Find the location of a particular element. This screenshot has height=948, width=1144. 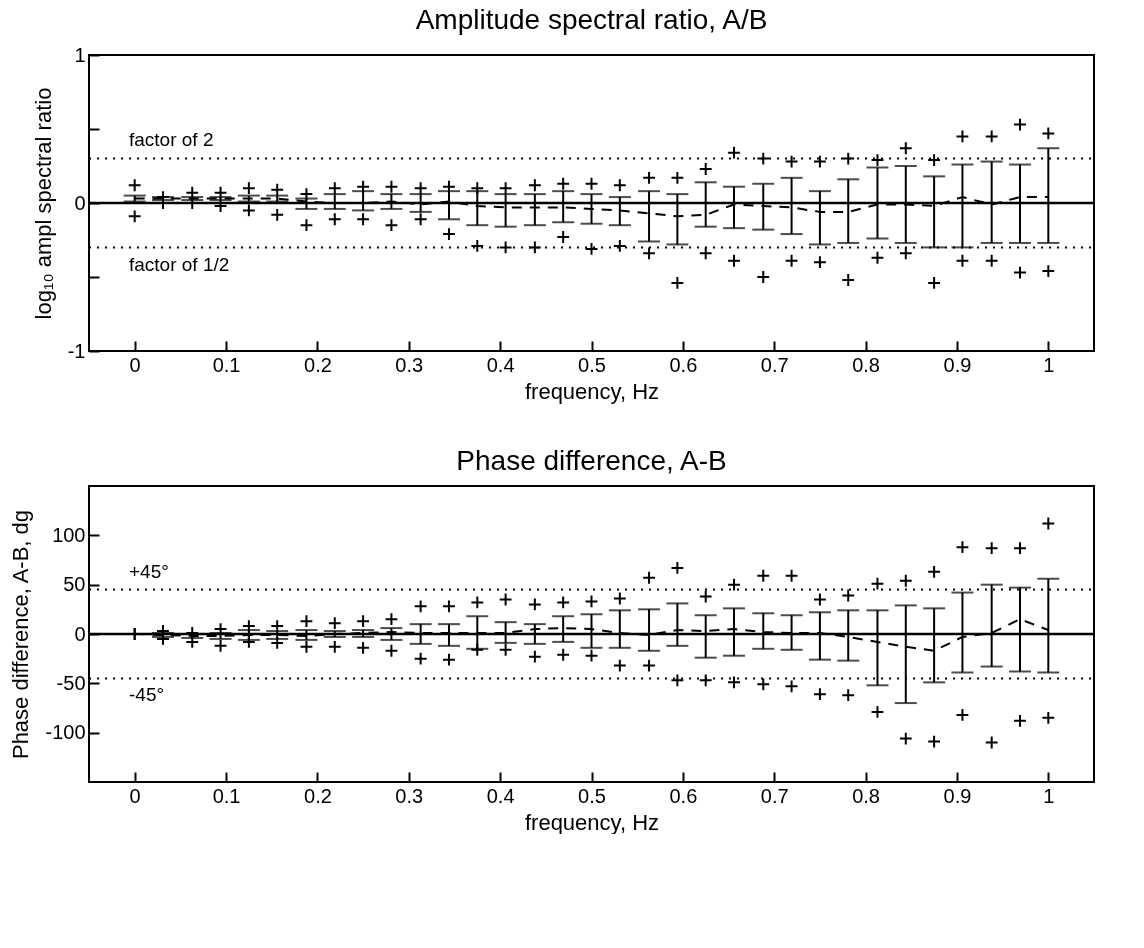

y-tick-label: -1 is located at coordinates (76, 350).